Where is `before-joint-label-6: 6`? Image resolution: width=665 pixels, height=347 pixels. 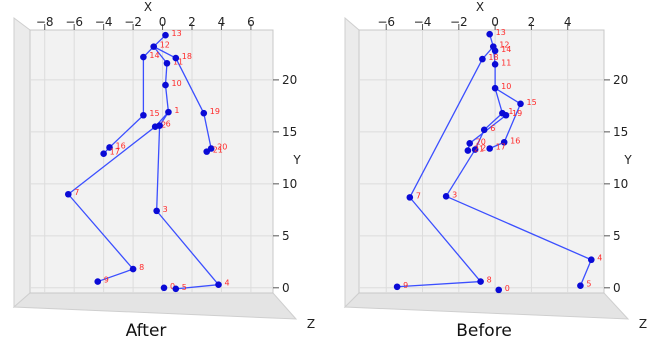
before-joint-label-6: 6 is located at coordinates (492, 128).